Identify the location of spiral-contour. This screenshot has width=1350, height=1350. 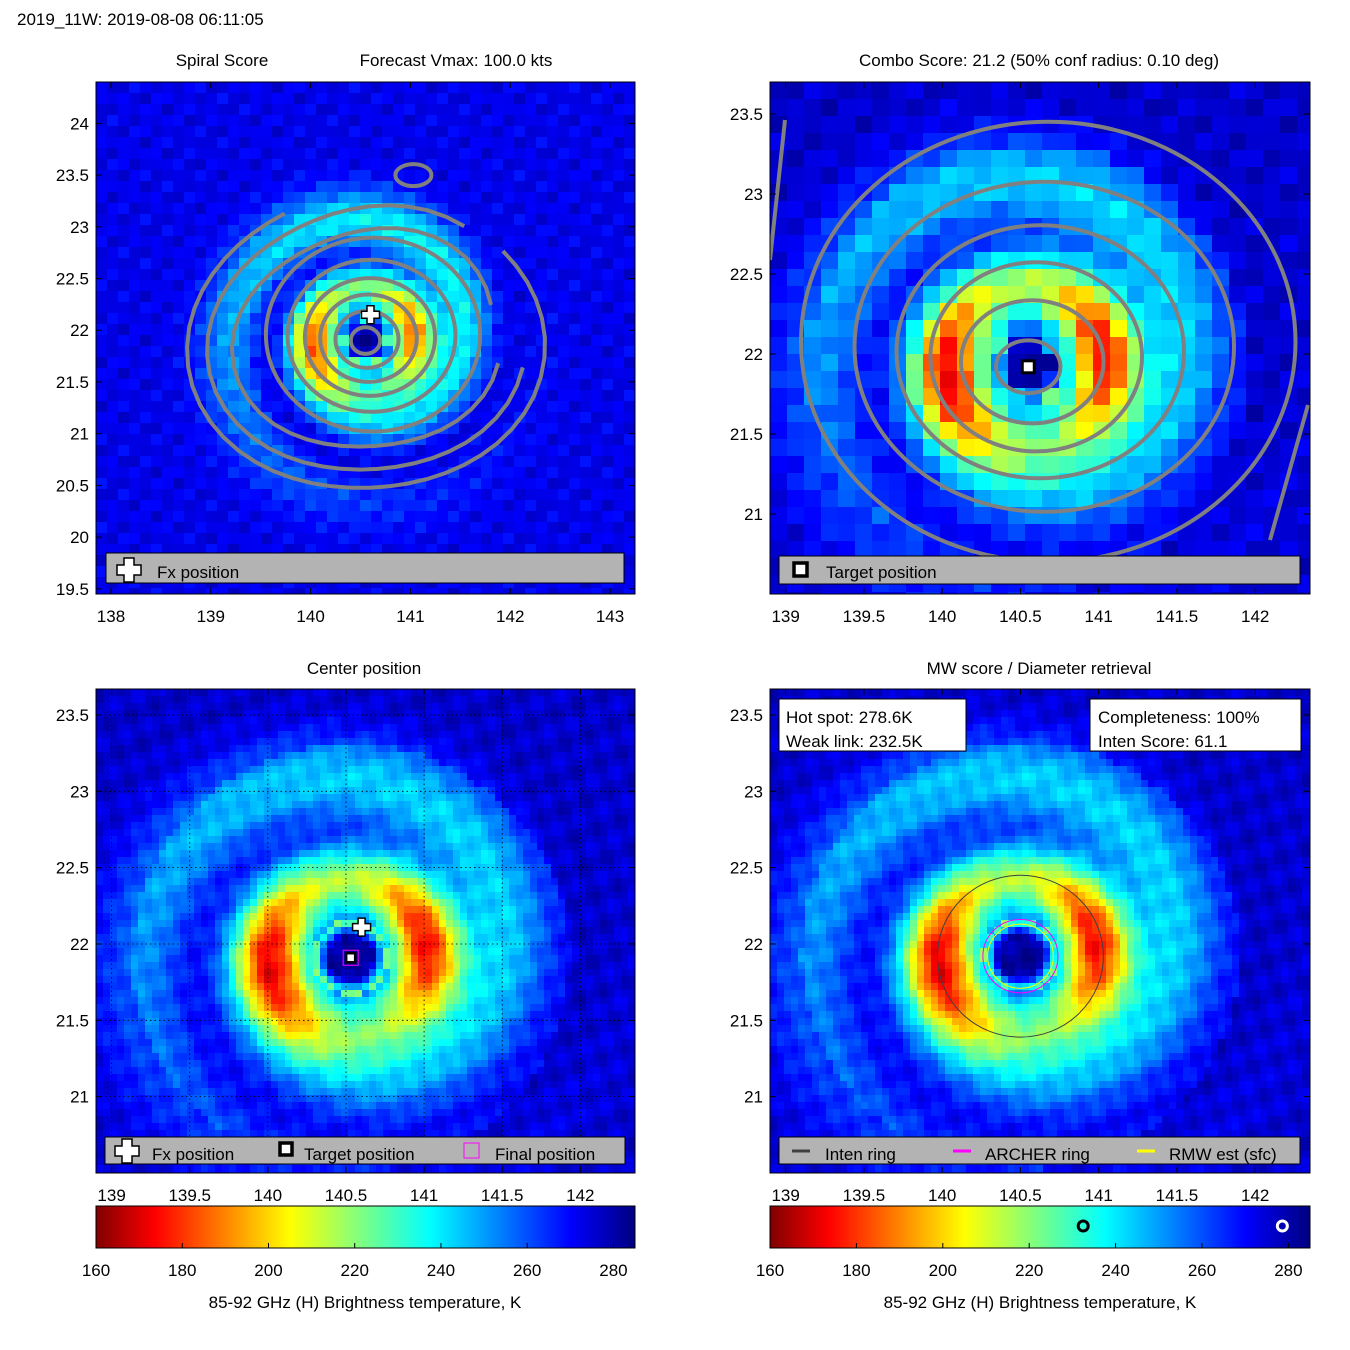
(371, 335).